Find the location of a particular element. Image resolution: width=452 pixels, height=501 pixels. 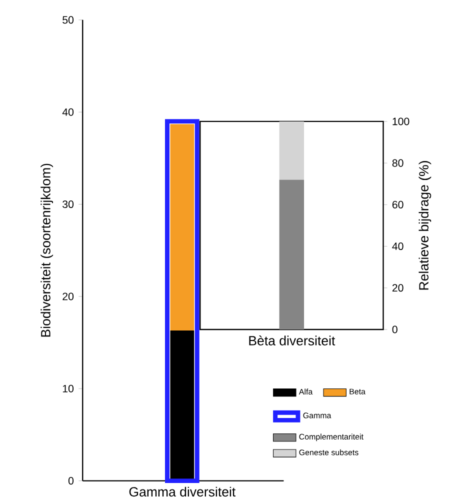

y-axis-title: Relatieve bijdrage (%) is located at coordinates (425, 225).